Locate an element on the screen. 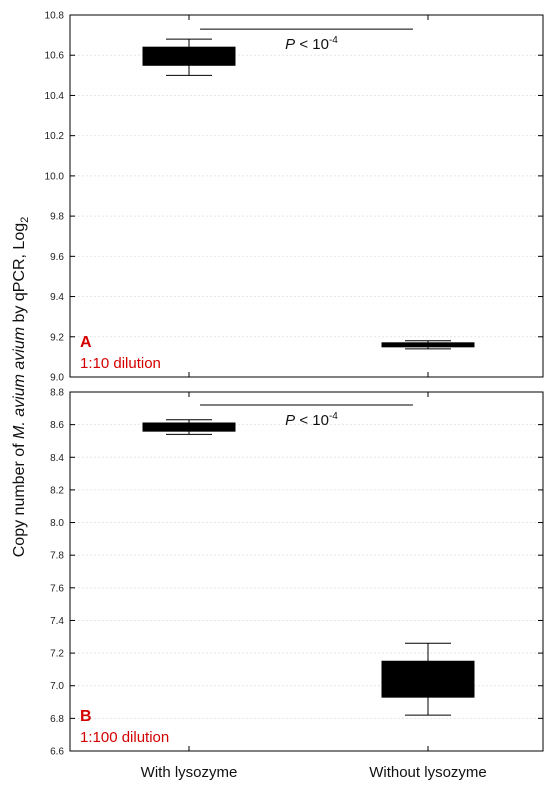  y-tick-label: 8.0 is located at coordinates (57, 523).